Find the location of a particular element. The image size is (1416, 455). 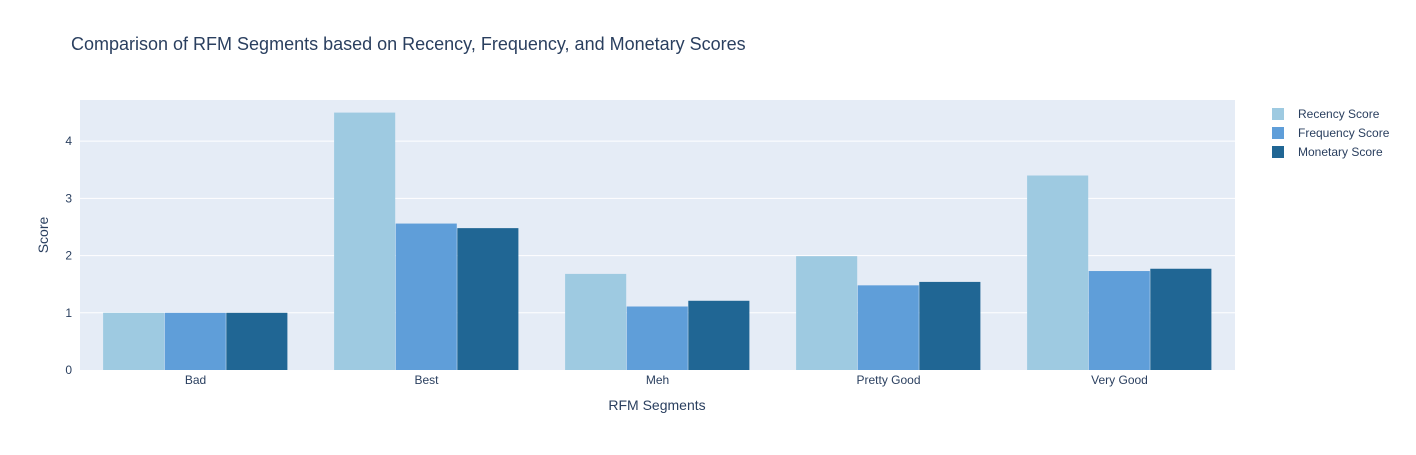

legend-item: Monetary Score is located at coordinates (1327, 152).